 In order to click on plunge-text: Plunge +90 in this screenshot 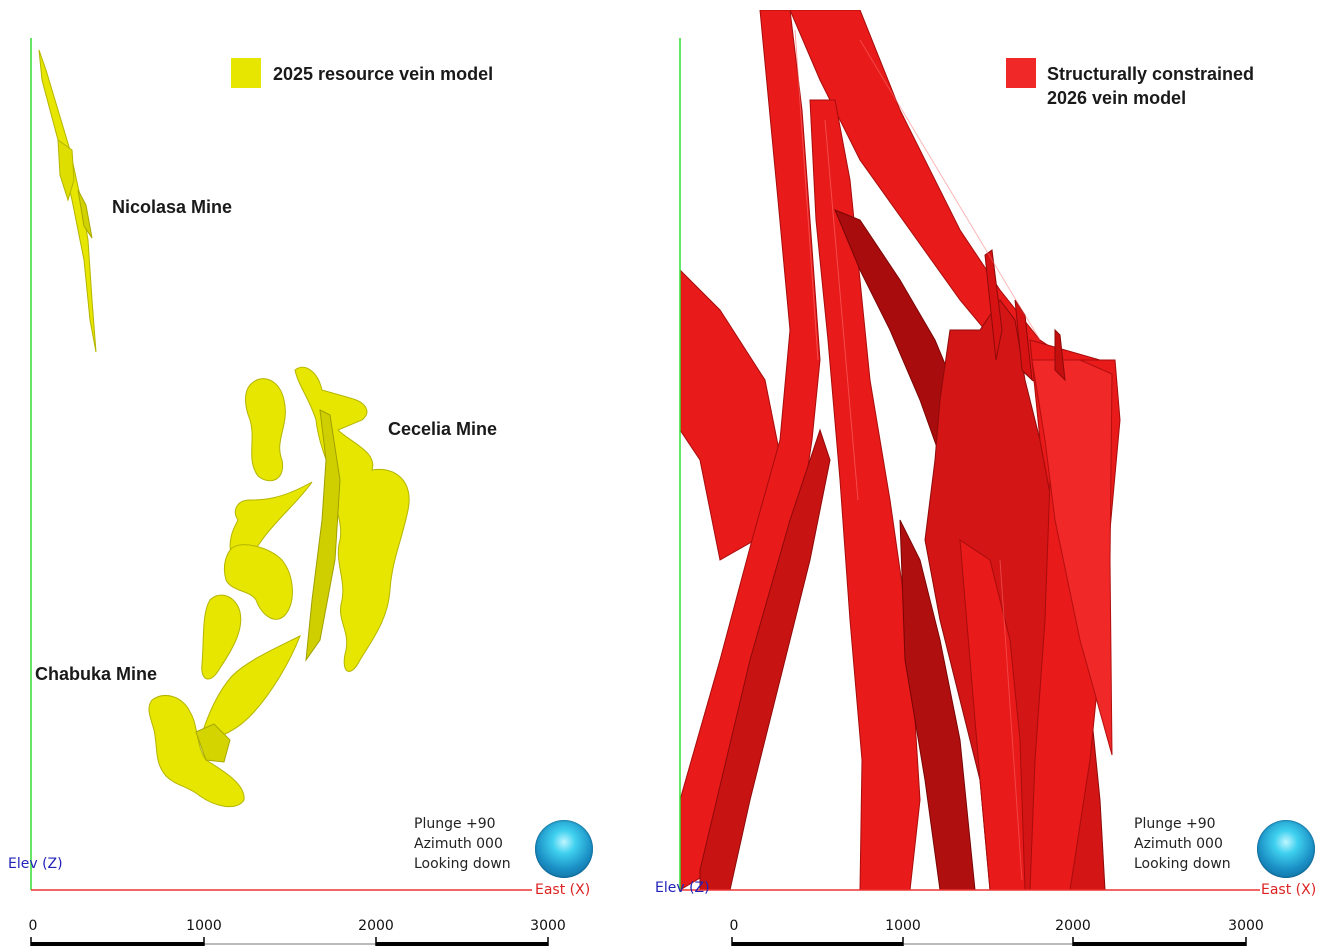, I will do `click(455, 824)`.